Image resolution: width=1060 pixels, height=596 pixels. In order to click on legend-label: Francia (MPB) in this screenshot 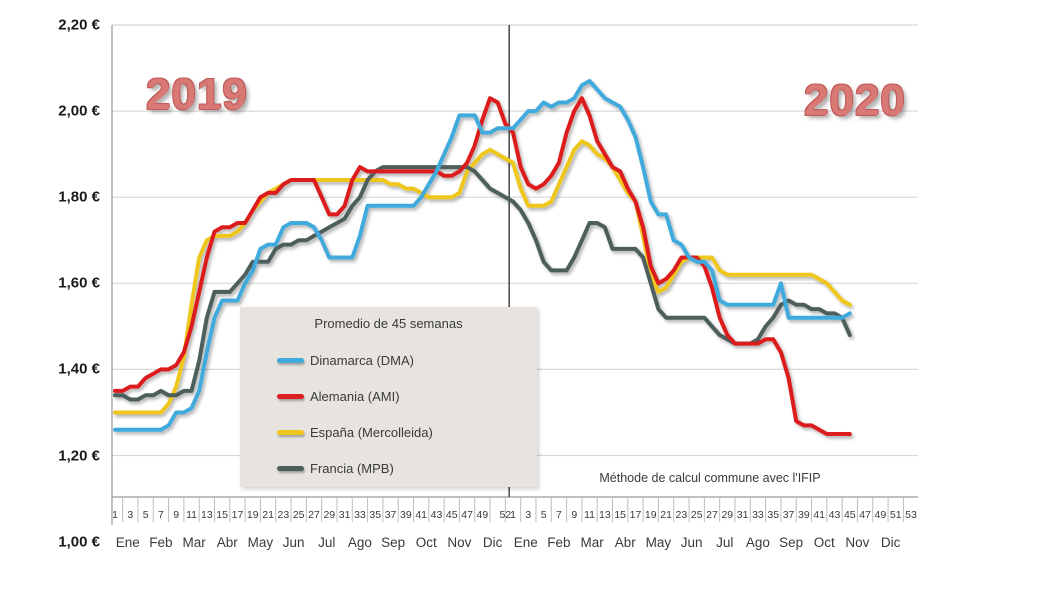, I will do `click(352, 468)`.